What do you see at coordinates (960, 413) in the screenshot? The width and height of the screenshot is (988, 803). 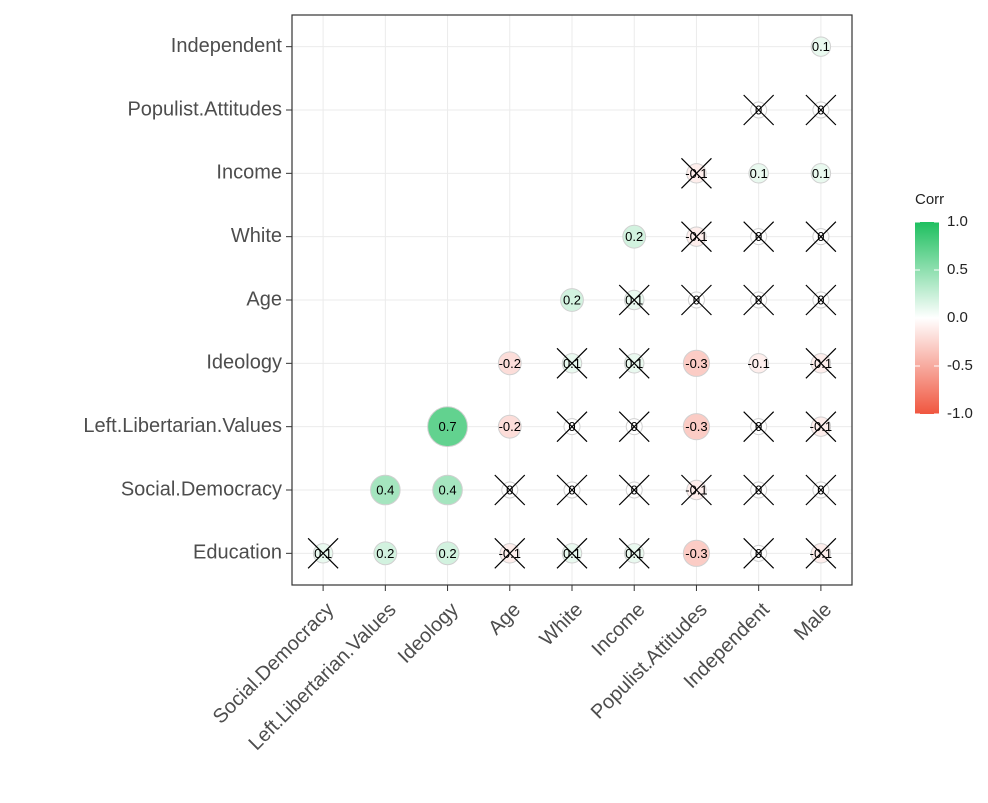 I see `colorbar-label: -1.0` at bounding box center [960, 413].